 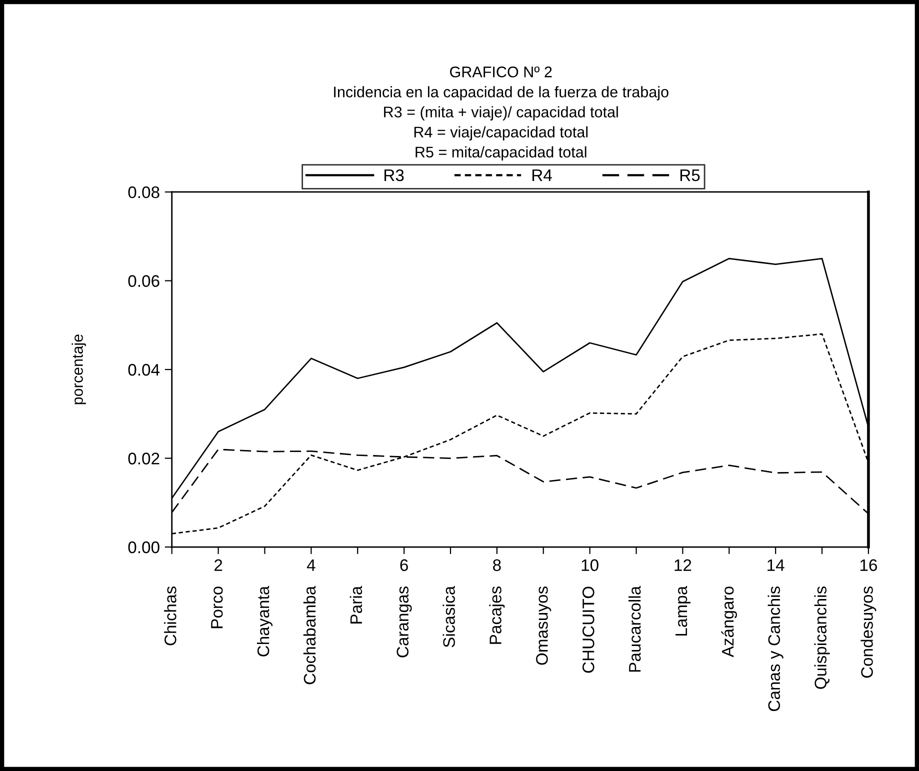 I want to click on text: Lampa, so click(x=683, y=611).